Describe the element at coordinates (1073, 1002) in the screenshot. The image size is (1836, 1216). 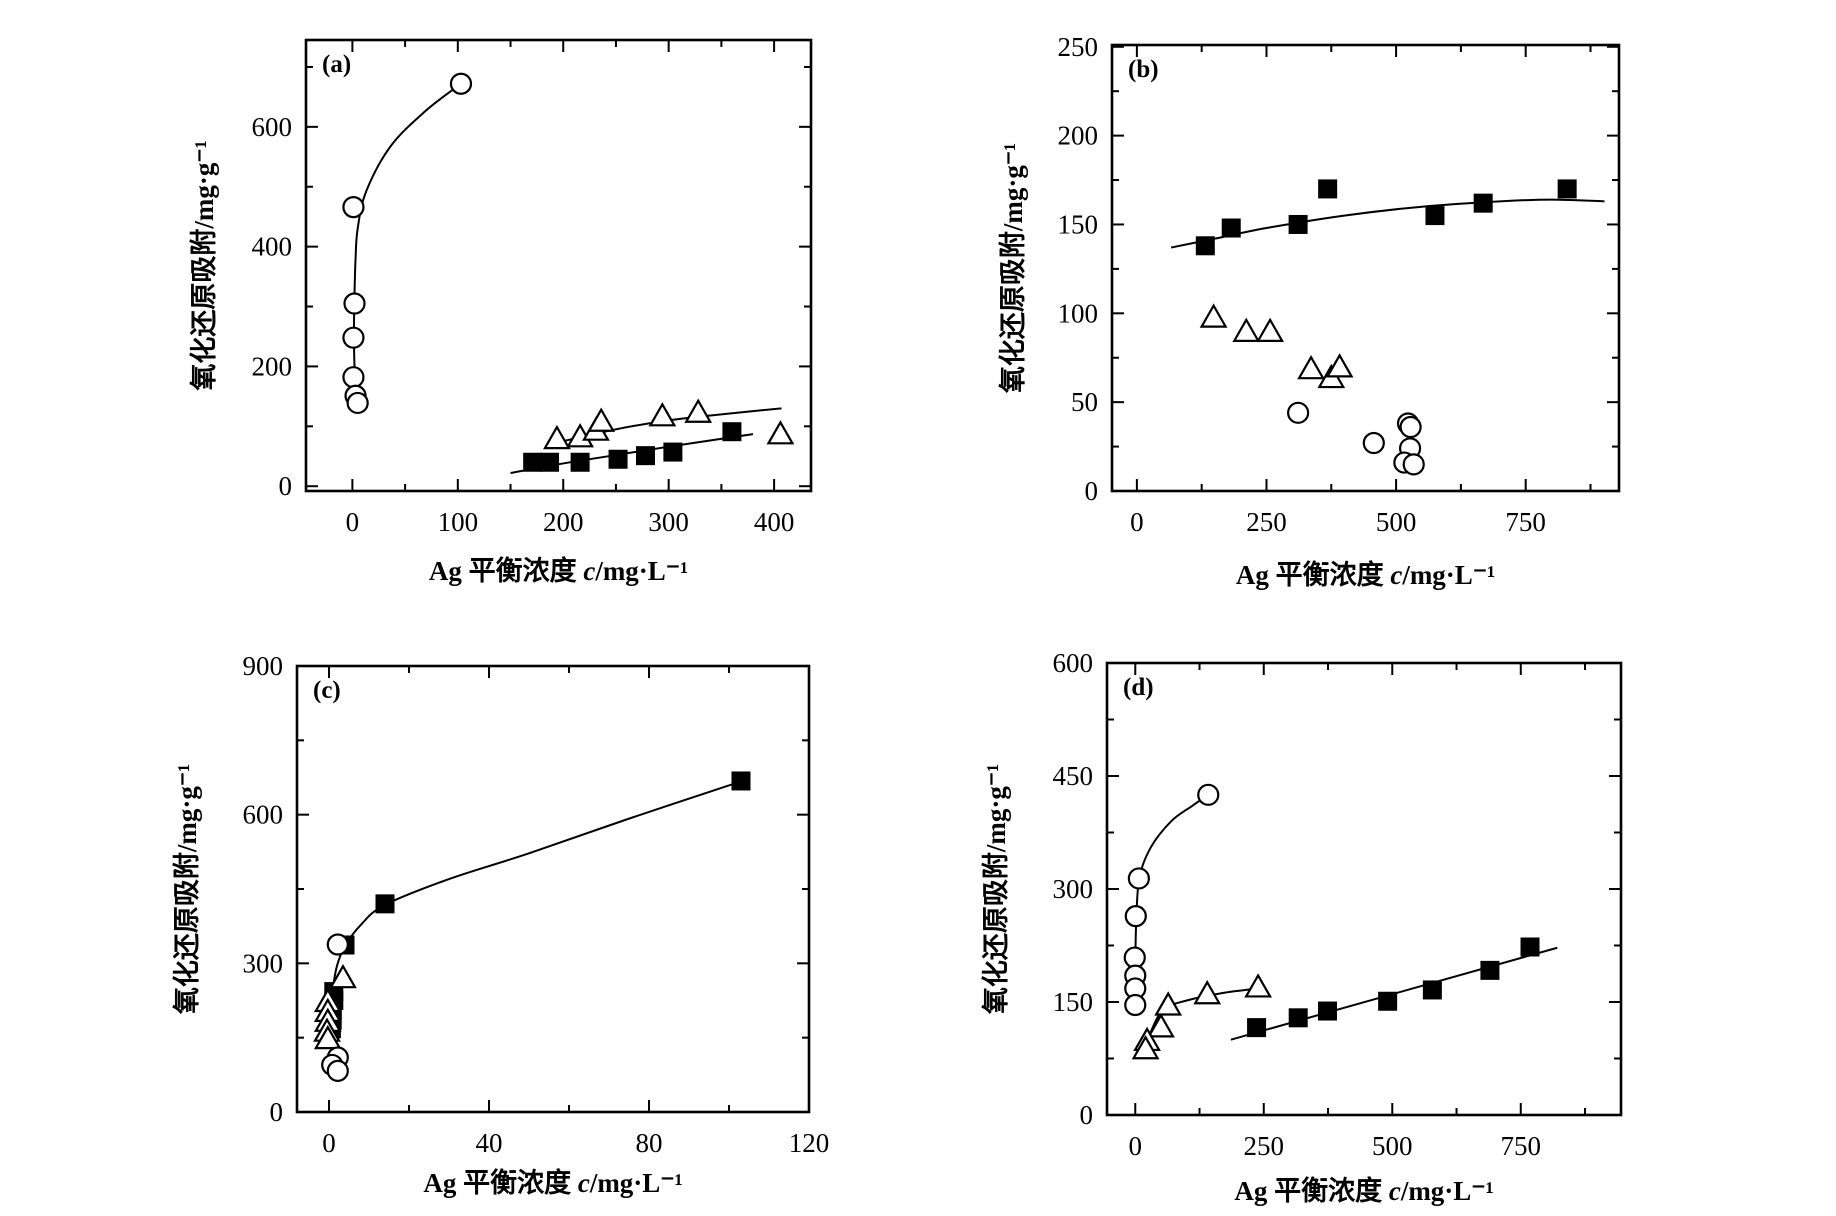
I see `y-tick-label: 150` at that location.